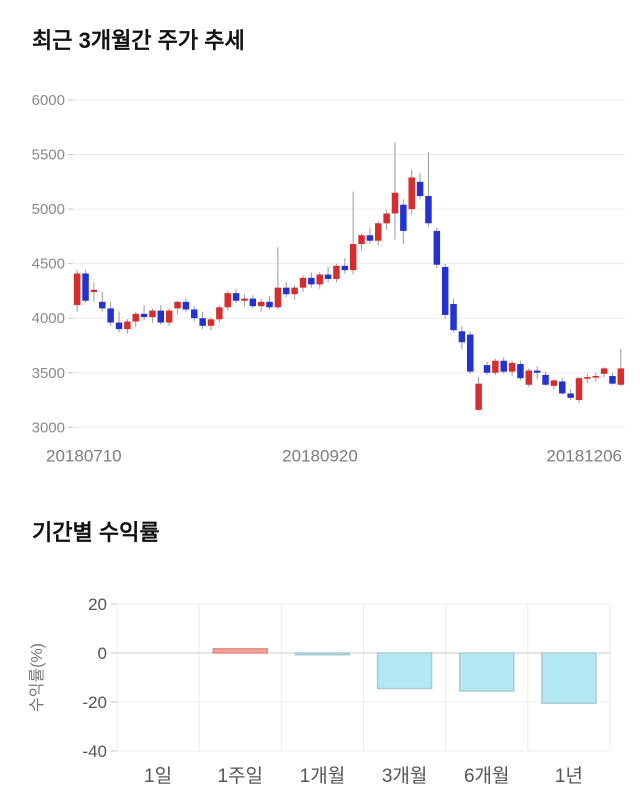  Describe the element at coordinates (323, 776) in the screenshot. I see `returns-category-label: 1개월` at that location.